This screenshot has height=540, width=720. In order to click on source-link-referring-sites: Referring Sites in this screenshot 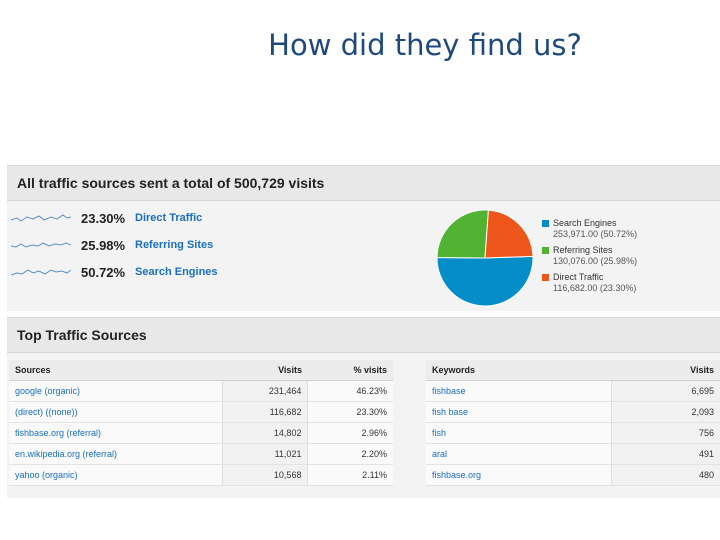, I will do `click(174, 245)`.